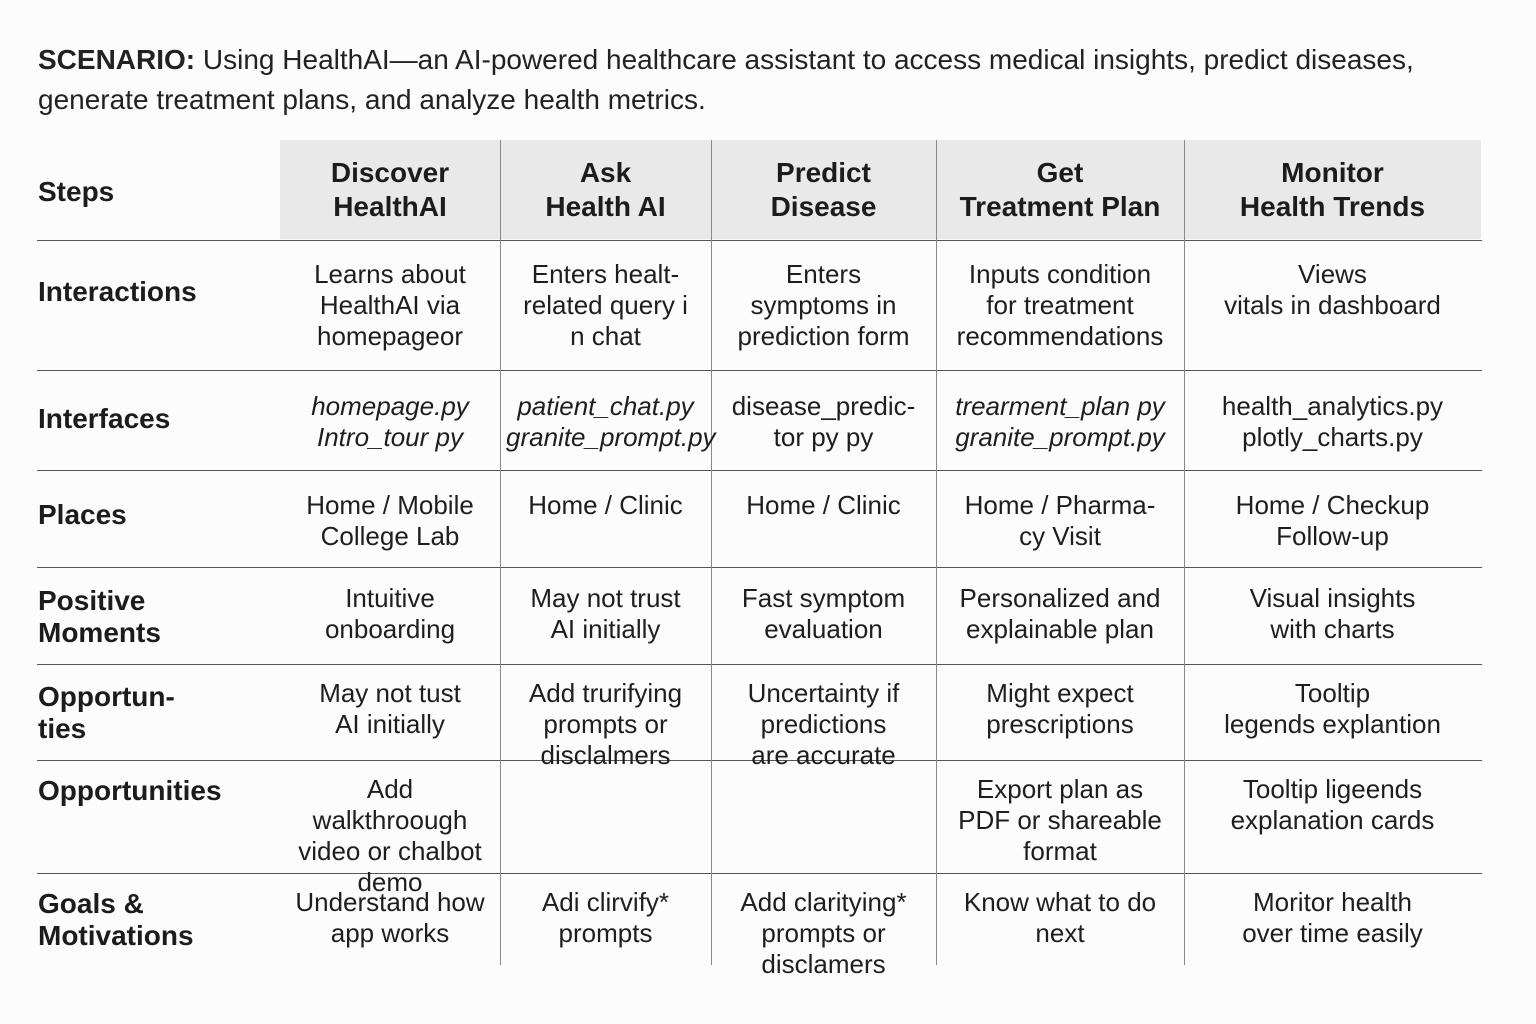 The width and height of the screenshot is (1536, 1024). What do you see at coordinates (130, 790) in the screenshot?
I see `row-label: Opportunities` at bounding box center [130, 790].